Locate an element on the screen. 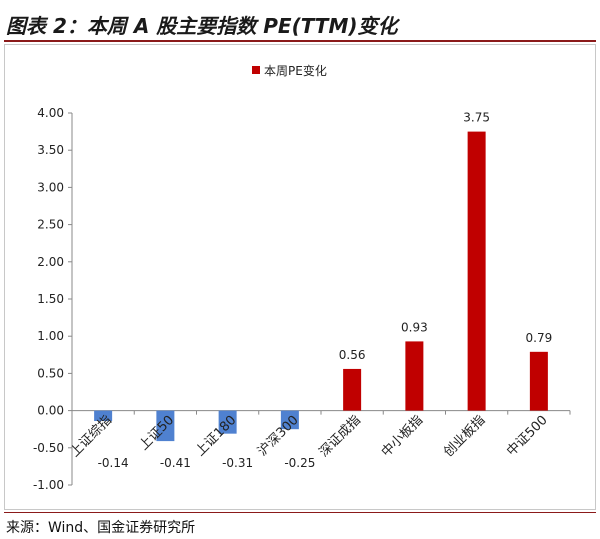 The image size is (600, 539). figure-title: 图表 2：本周 A 股主要指数 PE(TTM)变化 is located at coordinates (202, 26).